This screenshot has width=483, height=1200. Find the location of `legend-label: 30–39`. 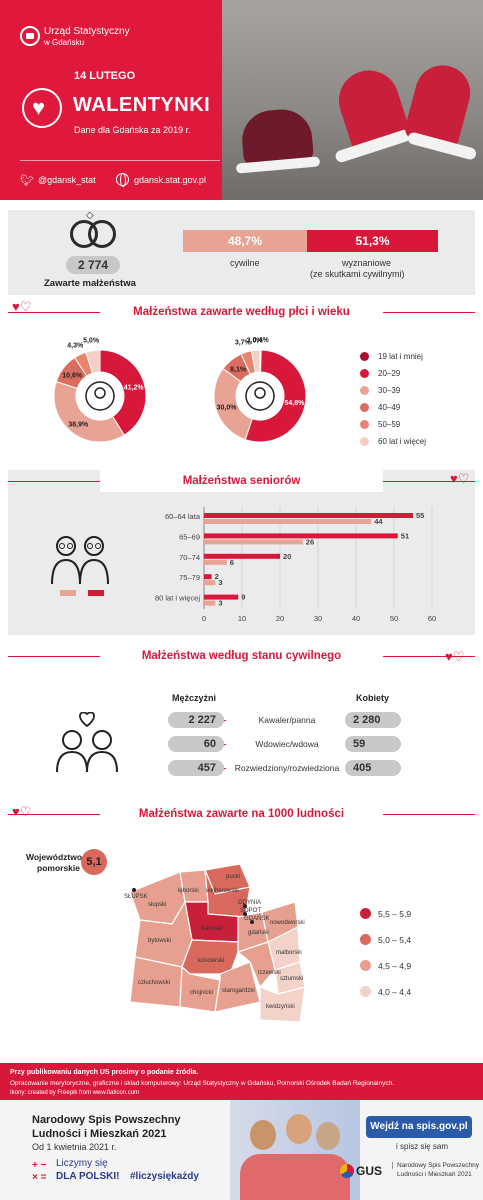

legend-label: 30–39 is located at coordinates (389, 390).